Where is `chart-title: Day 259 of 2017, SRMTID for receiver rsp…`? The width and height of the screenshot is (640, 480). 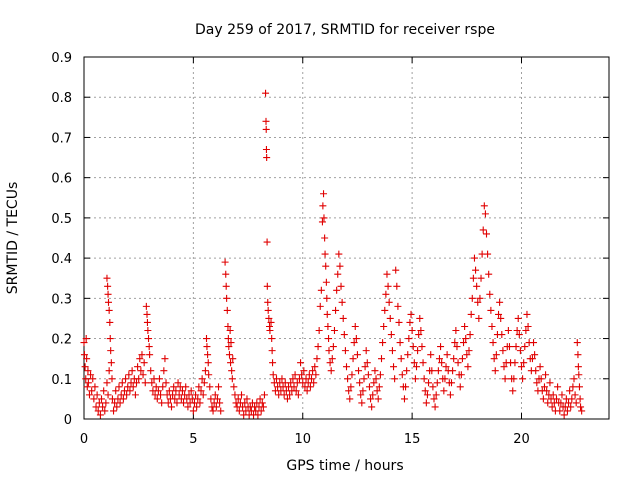 chart-title: Day 259 of 2017, SRMTID for receiver rsp… is located at coordinates (345, 30).